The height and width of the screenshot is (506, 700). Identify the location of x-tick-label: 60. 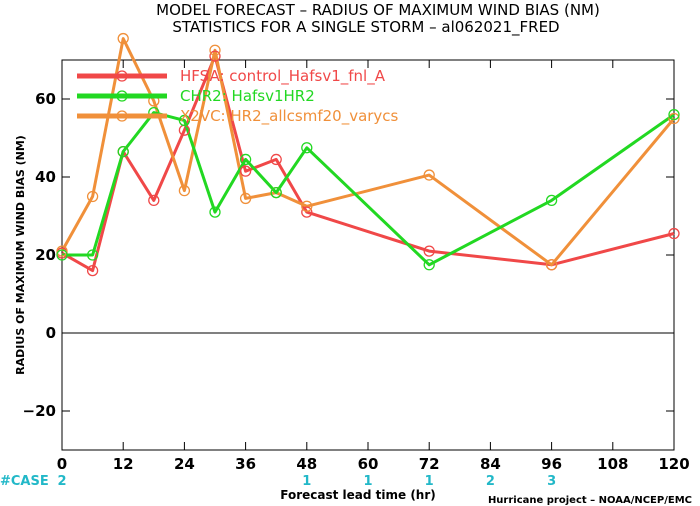
(368, 464).